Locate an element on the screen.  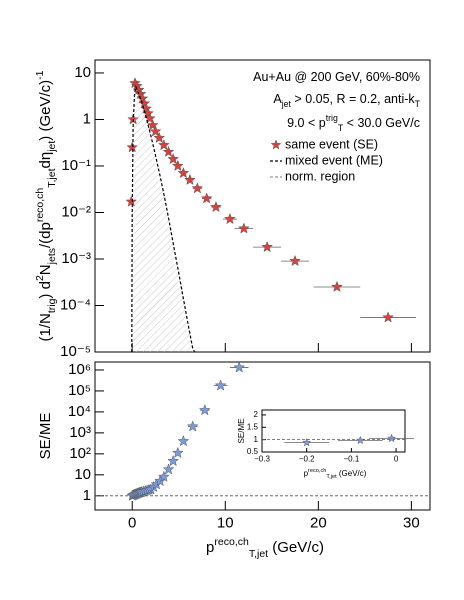
annotation-part: Au+Au @ 200 GeV, 60%-80% is located at coordinates (336, 77).